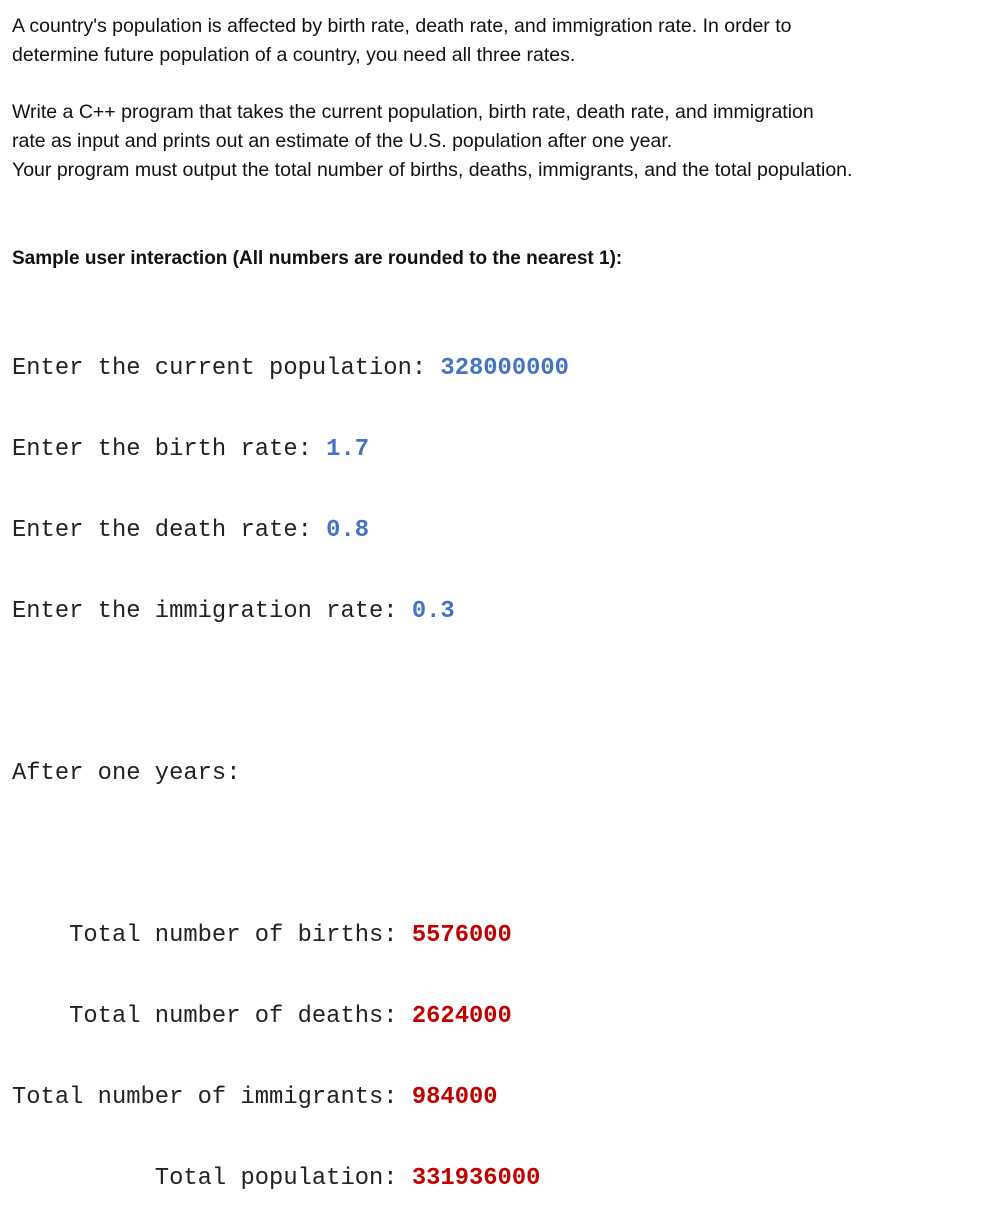 The image size is (990, 1216). Describe the element at coordinates (212, 1178) in the screenshot. I see `output-label: Total population:` at that location.